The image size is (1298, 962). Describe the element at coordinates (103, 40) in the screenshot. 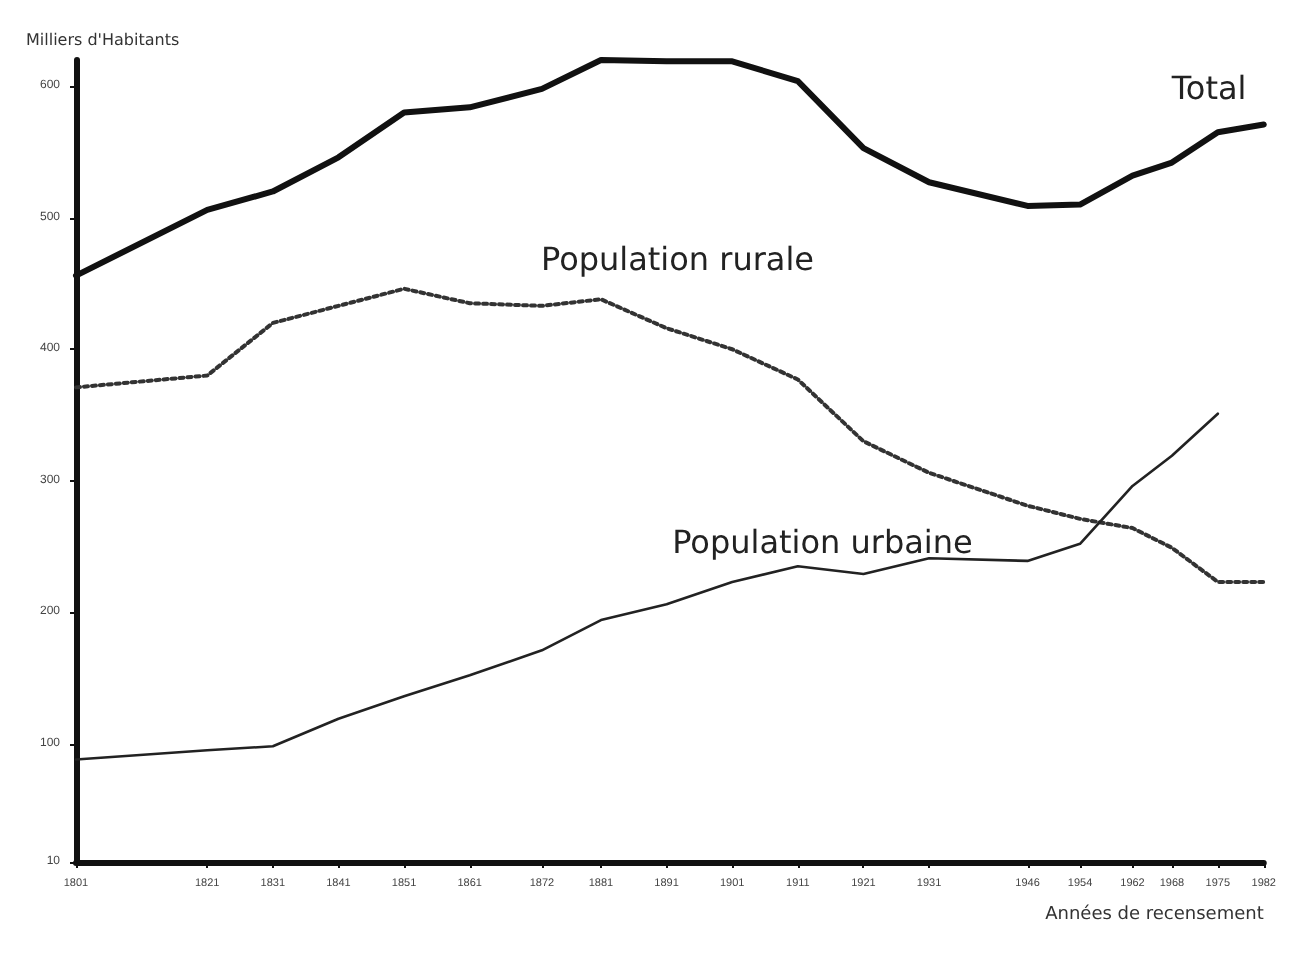

I see `y-axis-title: Milliers d'Habitants` at that location.